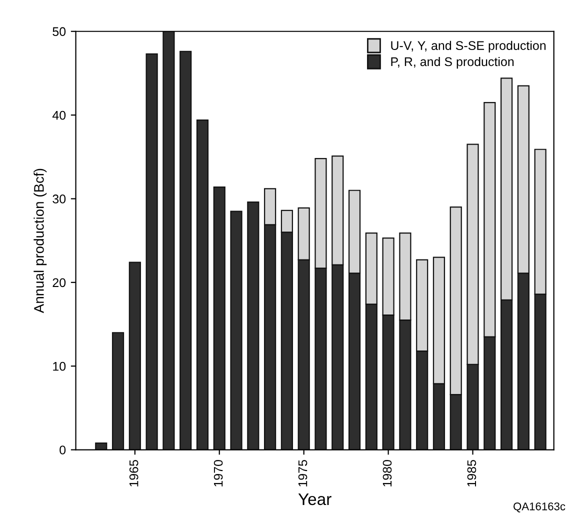 This screenshot has height=523, width=583. Describe the element at coordinates (218, 473) in the screenshot. I see `x-tick-label: 1970` at that location.